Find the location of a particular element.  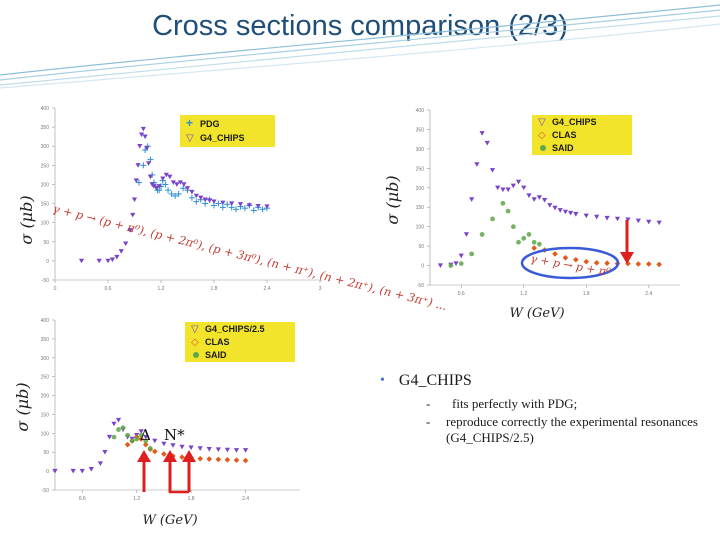

x-axis-label: W (GeV) is located at coordinates (169, 520).